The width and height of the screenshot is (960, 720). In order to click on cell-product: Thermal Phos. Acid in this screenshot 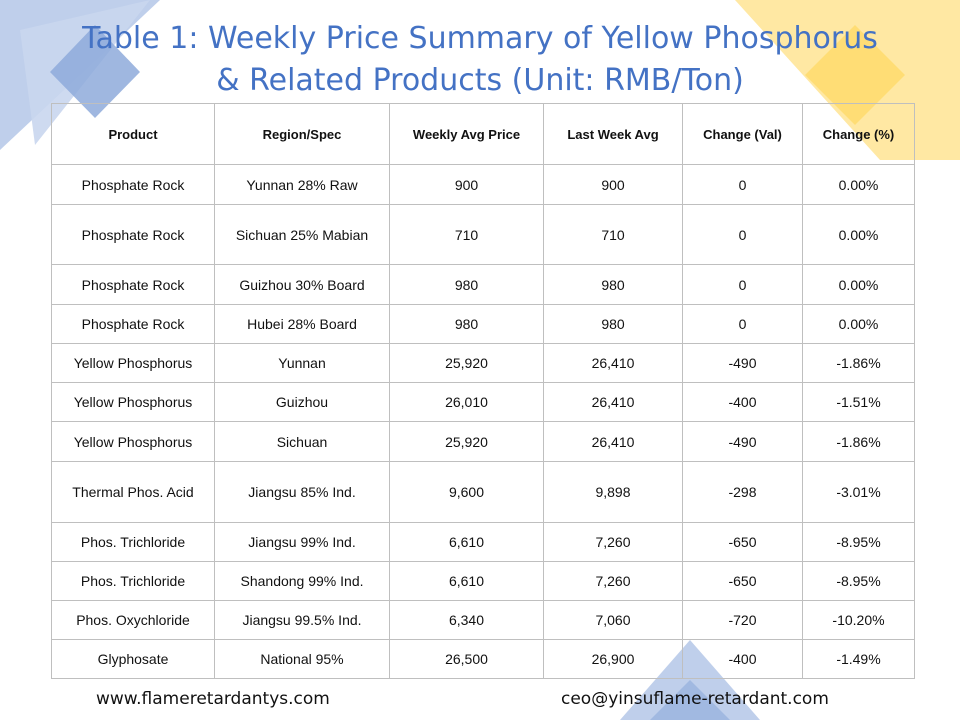, I will do `click(133, 492)`.